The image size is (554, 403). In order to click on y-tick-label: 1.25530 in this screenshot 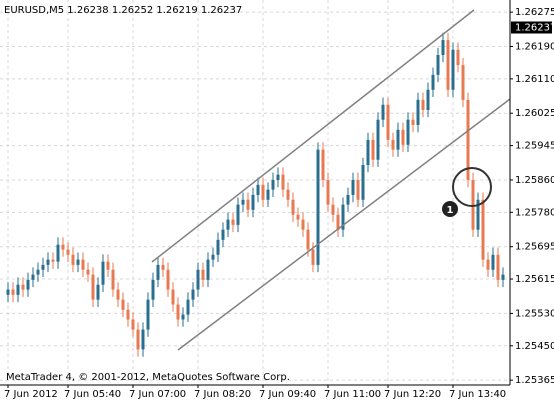, I will do `click(534, 313)`.